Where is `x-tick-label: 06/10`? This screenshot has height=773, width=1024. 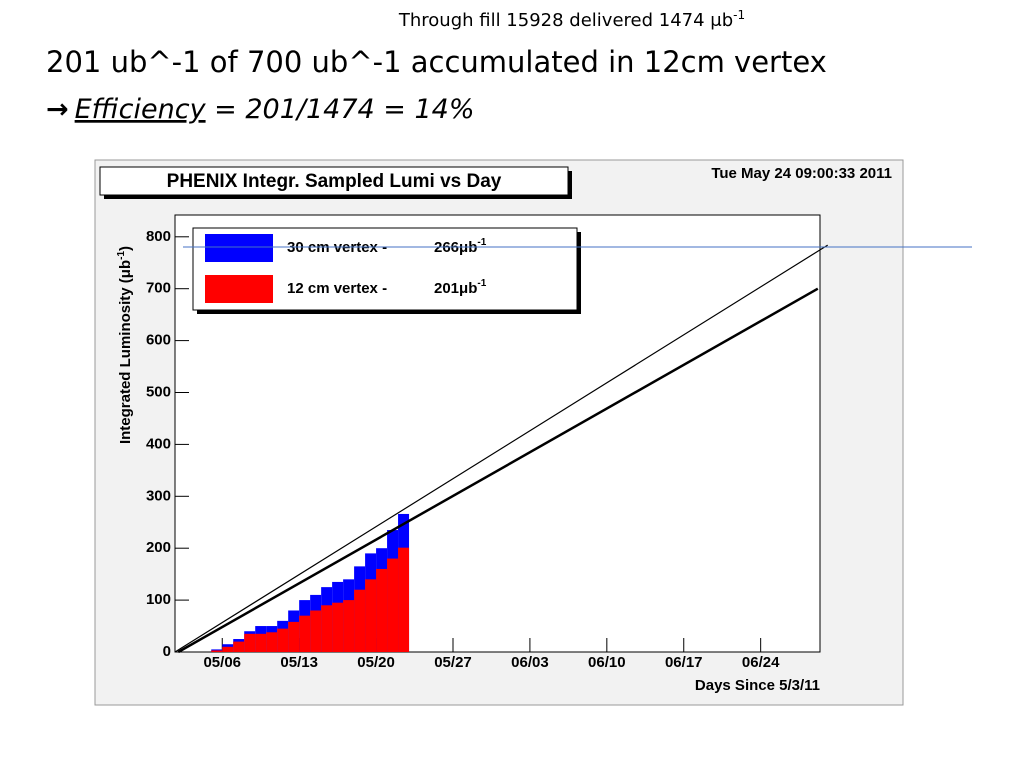 x-tick-label: 06/10 is located at coordinates (607, 662).